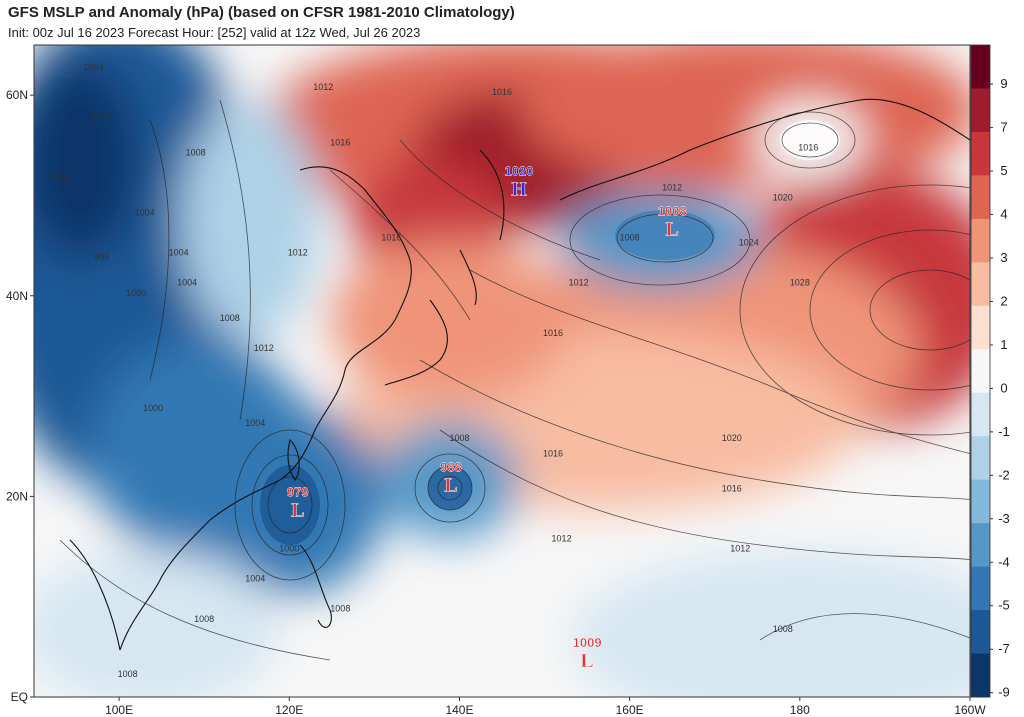 The image size is (1024, 717). Describe the element at coordinates (800, 710) in the screenshot. I see `x-tick-label: 180` at that location.